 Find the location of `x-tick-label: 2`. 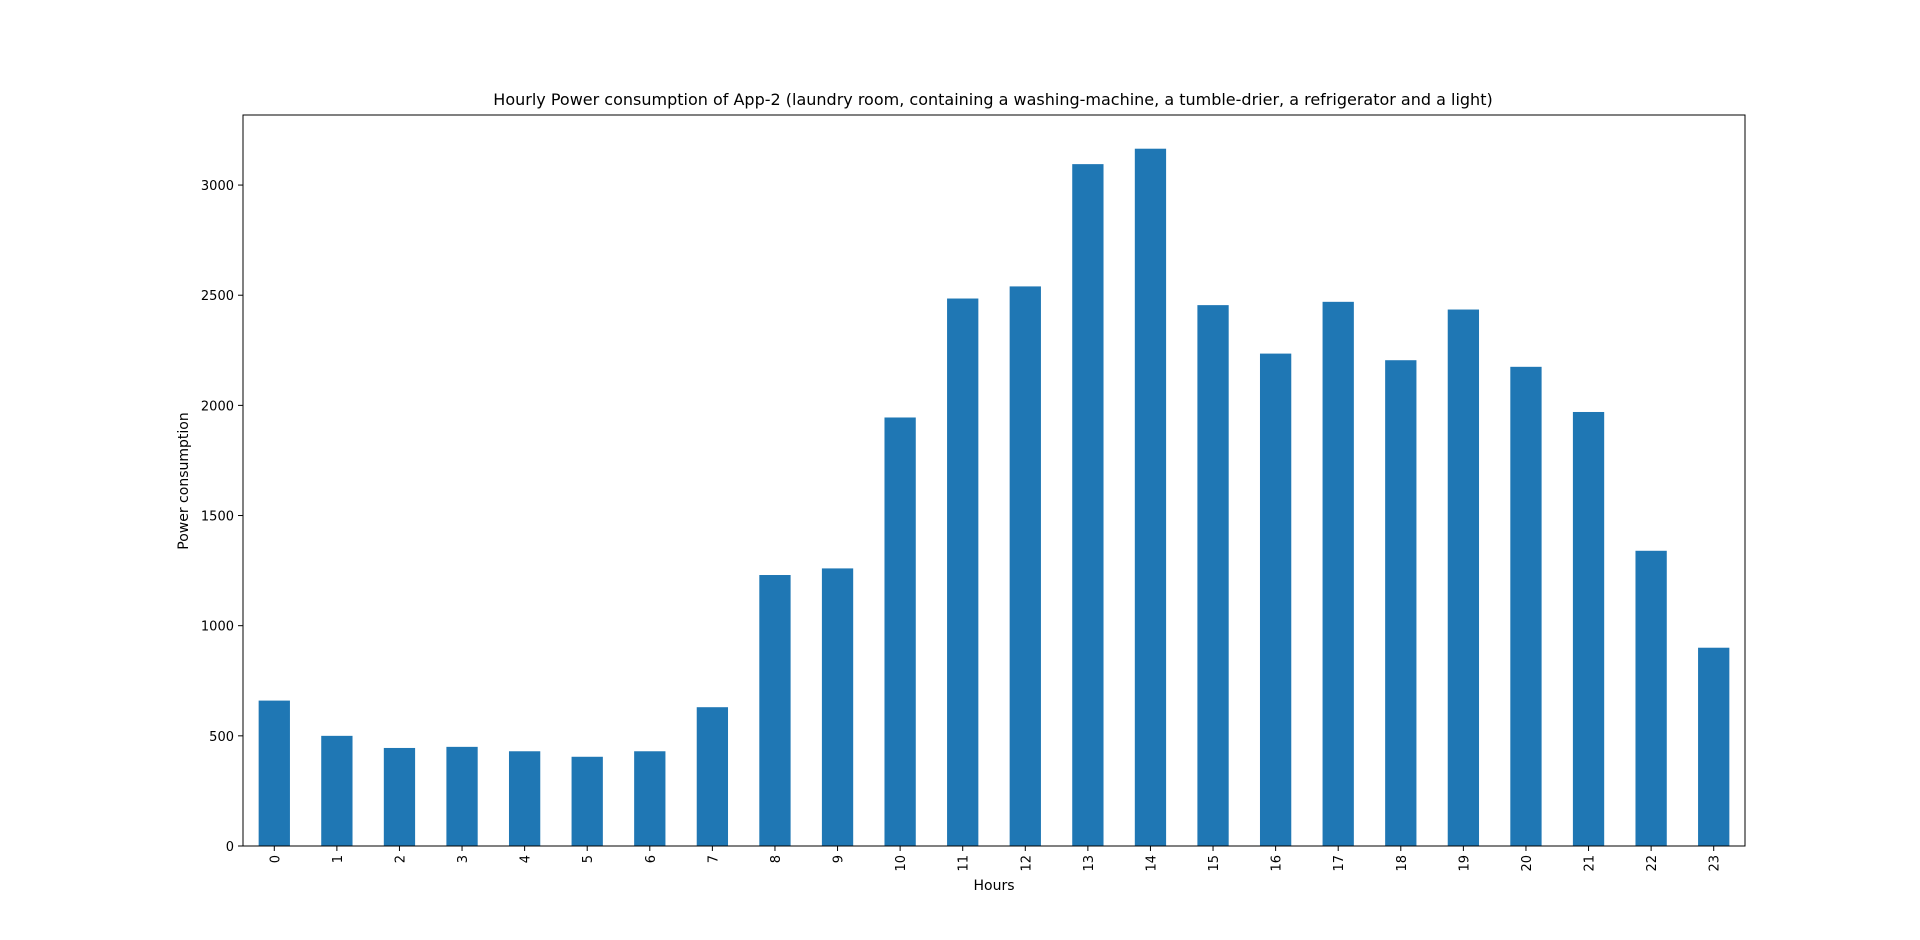

x-tick-label: 2 is located at coordinates (400, 859).